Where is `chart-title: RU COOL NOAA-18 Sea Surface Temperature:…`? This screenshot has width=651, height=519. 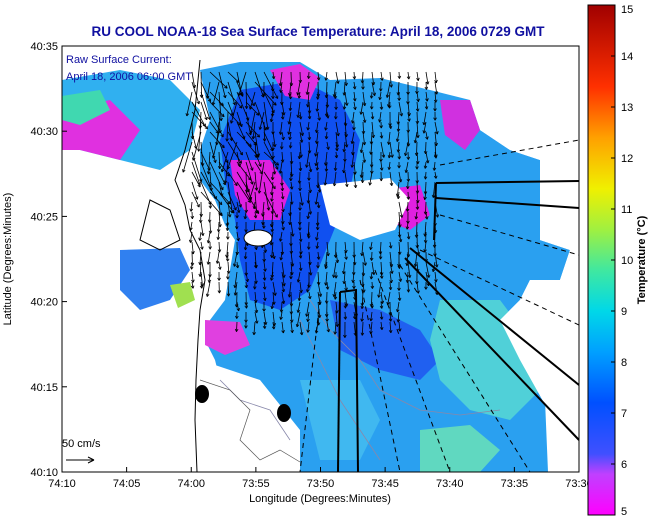 chart-title: RU COOL NOAA-18 Sea Surface Temperature:… is located at coordinates (319, 31).